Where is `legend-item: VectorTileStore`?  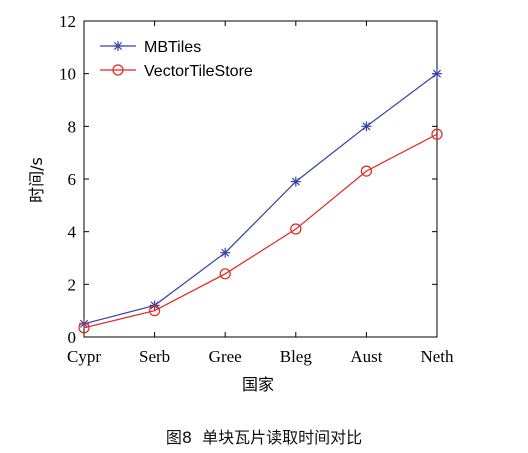 legend-item: VectorTileStore is located at coordinates (176, 71).